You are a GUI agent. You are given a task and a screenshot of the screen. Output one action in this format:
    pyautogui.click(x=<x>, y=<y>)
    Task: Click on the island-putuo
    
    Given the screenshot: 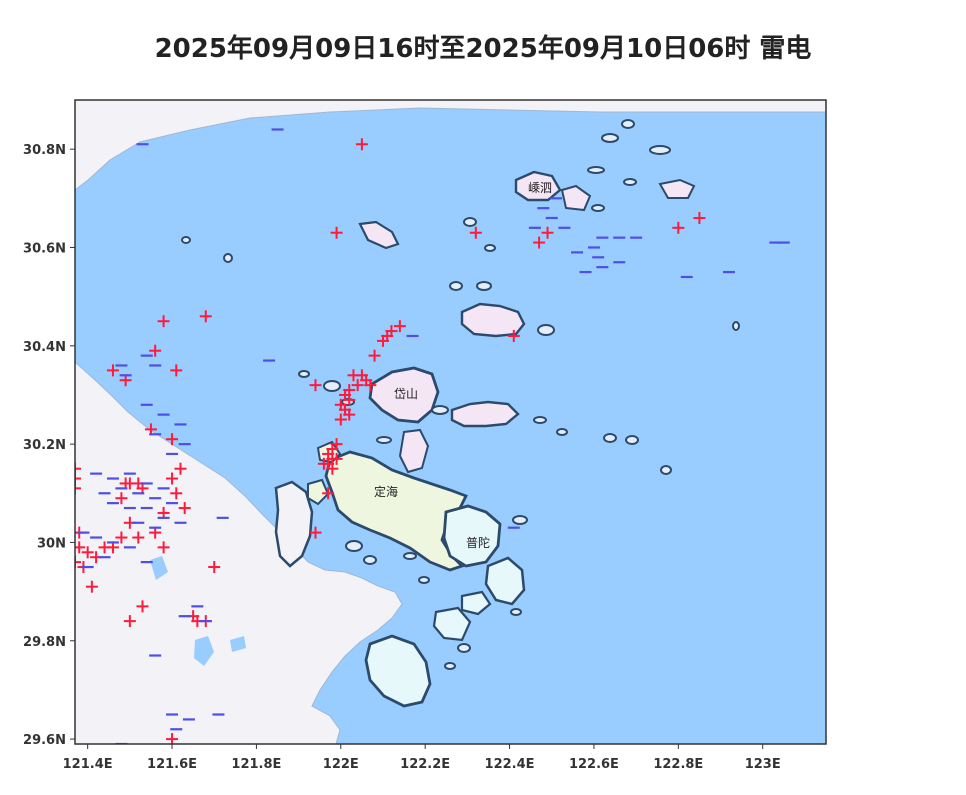 What is the action you would take?
    pyautogui.click(x=472, y=536)
    